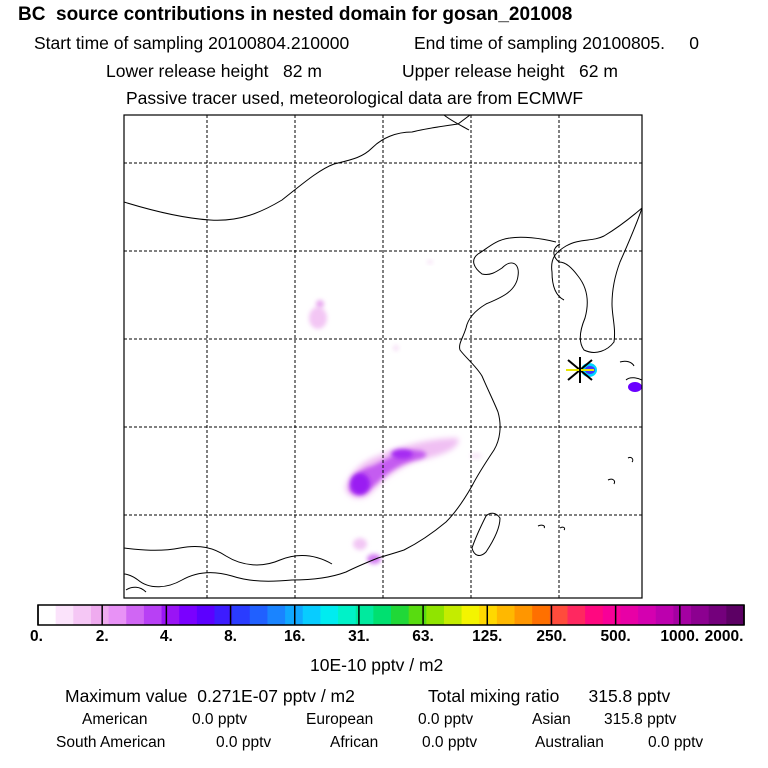  I want to click on lower-release-label: Lower release height 82 m, so click(214, 71).